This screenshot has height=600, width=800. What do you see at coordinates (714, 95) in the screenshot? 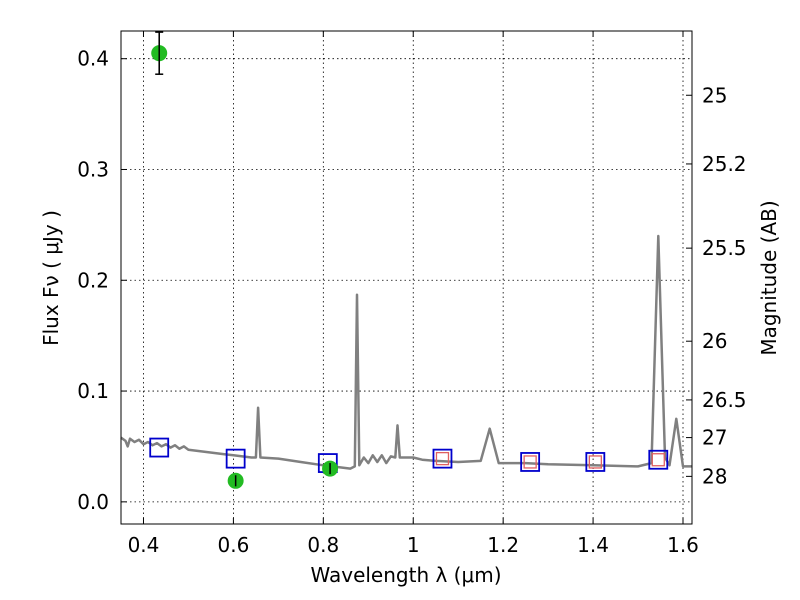
I see `y2-tick-label: 25` at bounding box center [714, 95].